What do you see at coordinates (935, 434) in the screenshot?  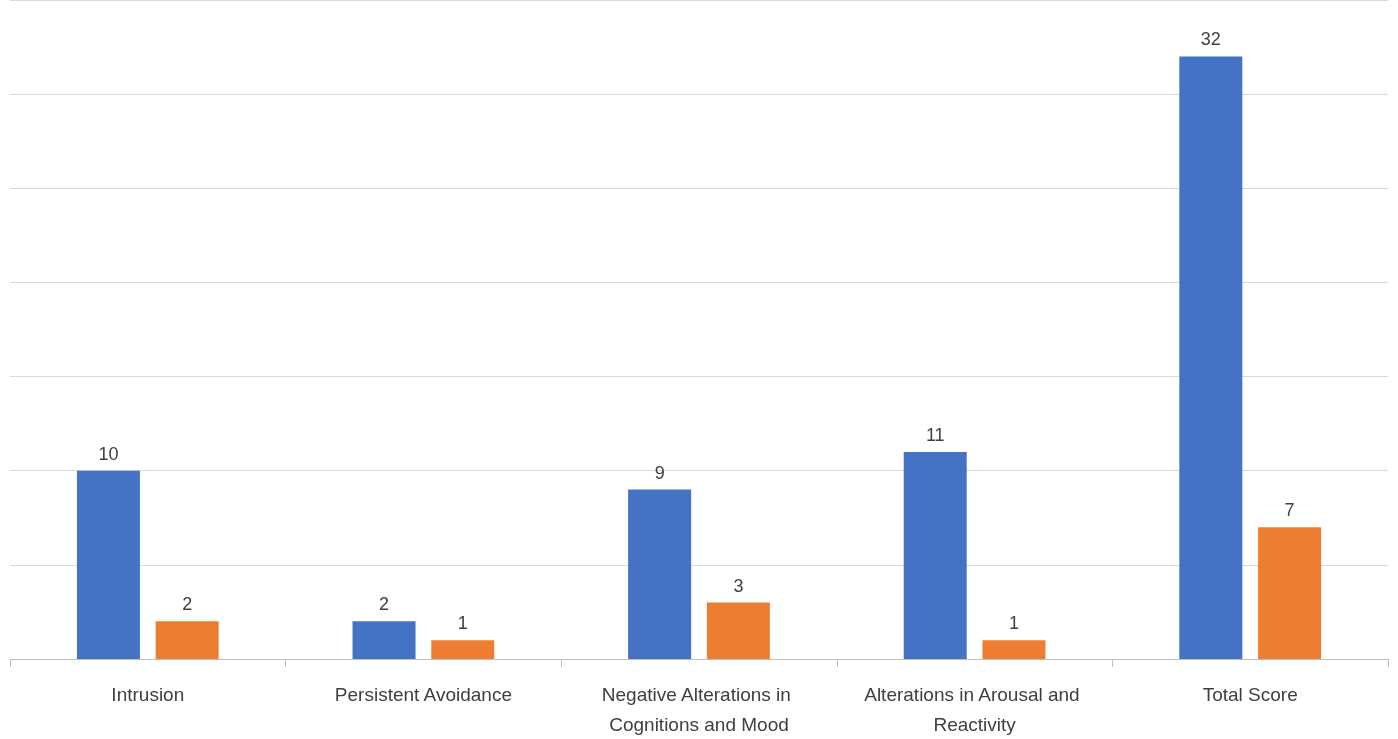 I see `data-label: 11` at bounding box center [935, 434].